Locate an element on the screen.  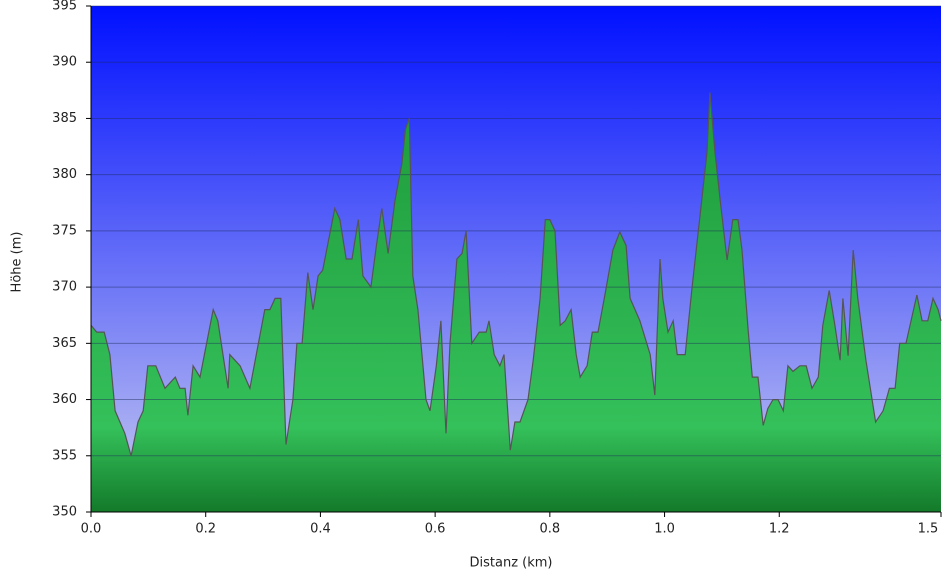
y-tick-label: 350 is located at coordinates (64, 512).